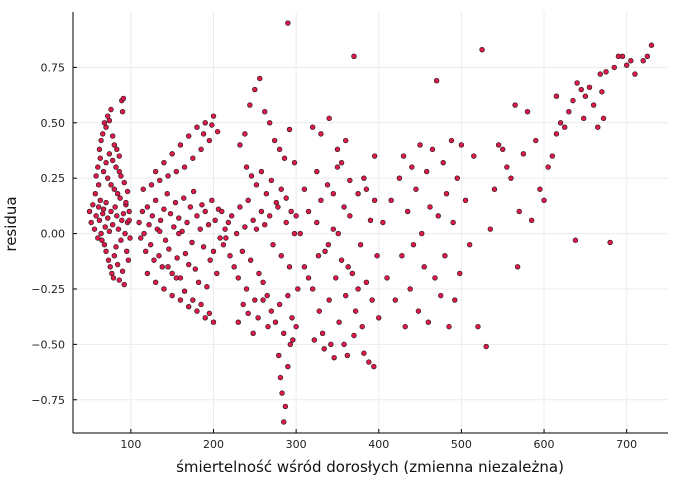 This screenshot has height=480, width=680. What do you see at coordinates (544, 444) in the screenshot?
I see `x-tick-label: 600` at bounding box center [544, 444].